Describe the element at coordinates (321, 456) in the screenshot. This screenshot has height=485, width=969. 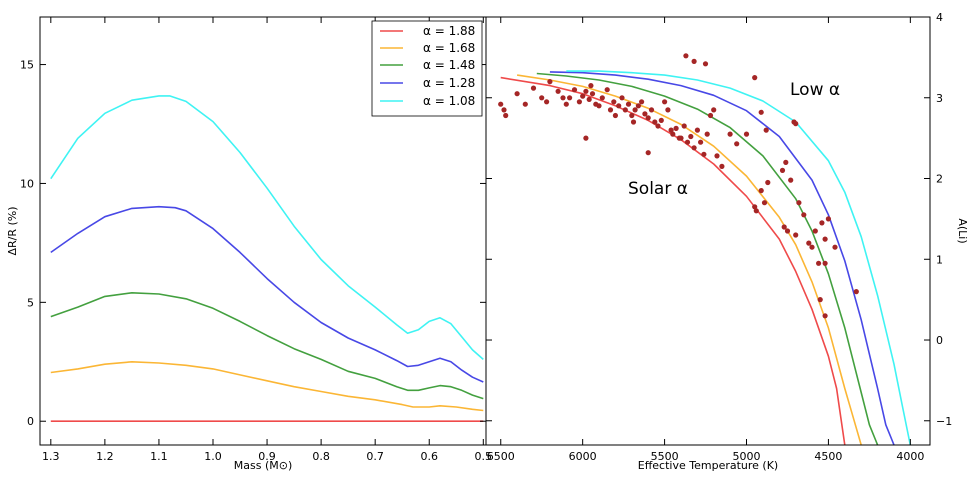
I see `left-x-tick-label: 0.8` at that location.